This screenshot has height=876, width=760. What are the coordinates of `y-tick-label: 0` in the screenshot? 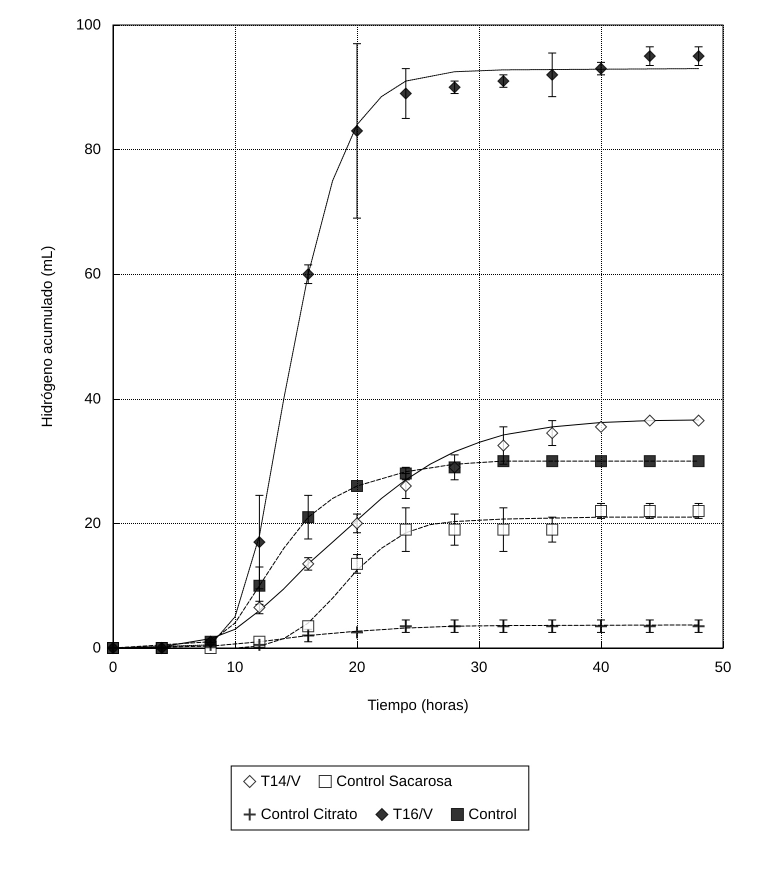 It's located at (96, 648).